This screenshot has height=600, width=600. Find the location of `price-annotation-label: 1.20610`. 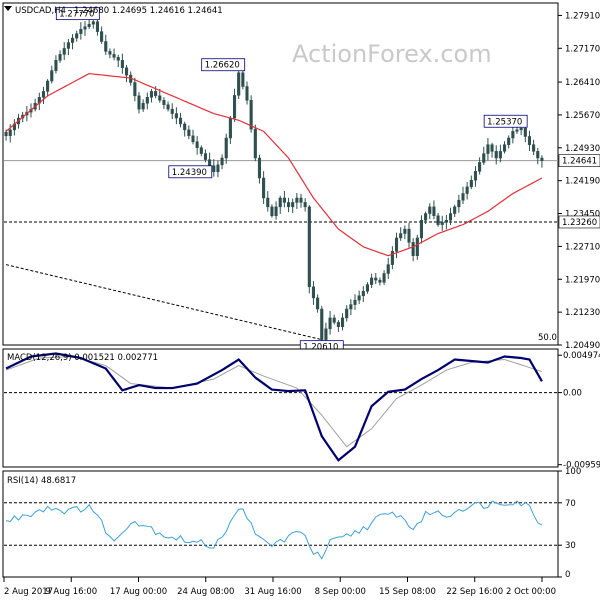

price-annotation-label: 1.20610 is located at coordinates (320, 348).